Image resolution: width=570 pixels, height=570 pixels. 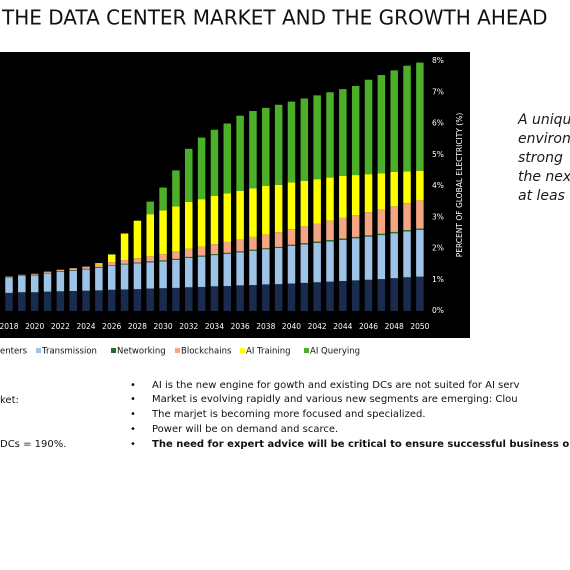 I want to click on x-tick-label: 2026, so click(x=111, y=326).